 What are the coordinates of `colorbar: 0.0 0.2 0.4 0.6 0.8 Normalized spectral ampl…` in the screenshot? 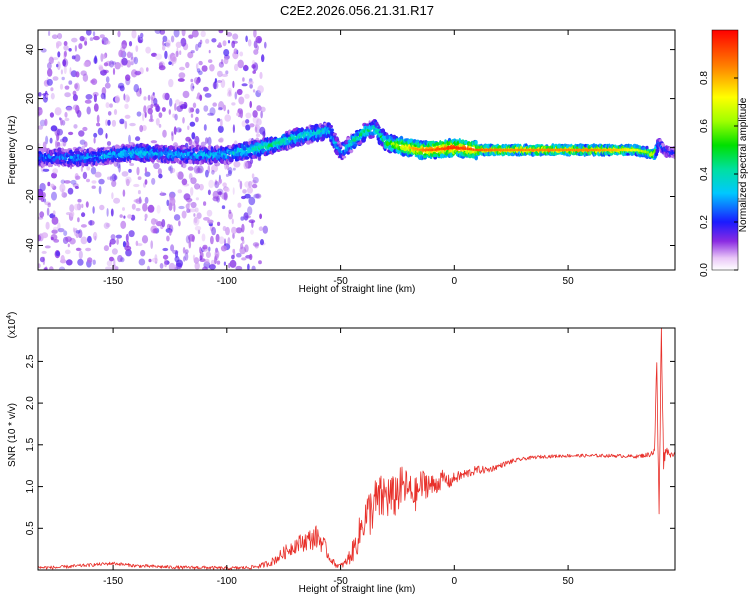 It's located at (724, 153).